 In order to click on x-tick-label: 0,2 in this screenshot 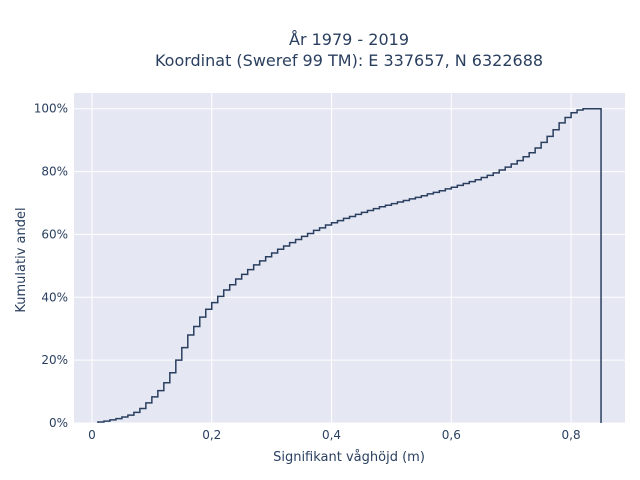, I will do `click(211, 435)`.